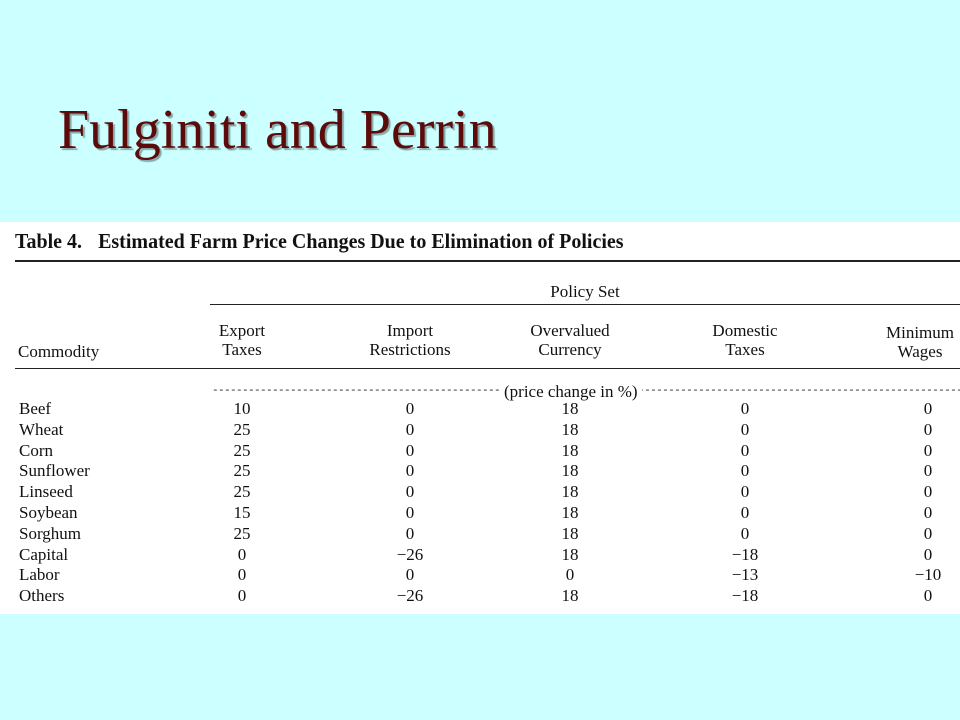  I want to click on column-header-import-restrictions: Import Restrictions, so click(410, 340).